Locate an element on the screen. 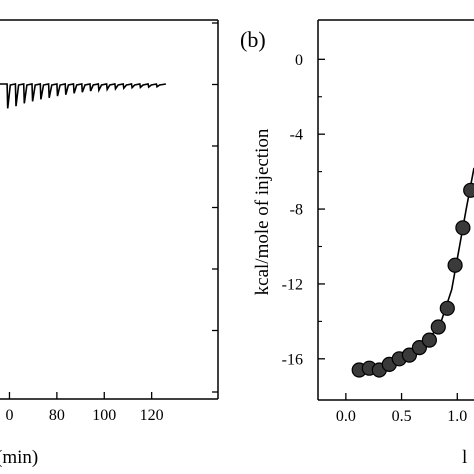 This screenshot has height=474, width=474. panel-b-y-axis-title: kcal/mole of injection is located at coordinates (262, 211).